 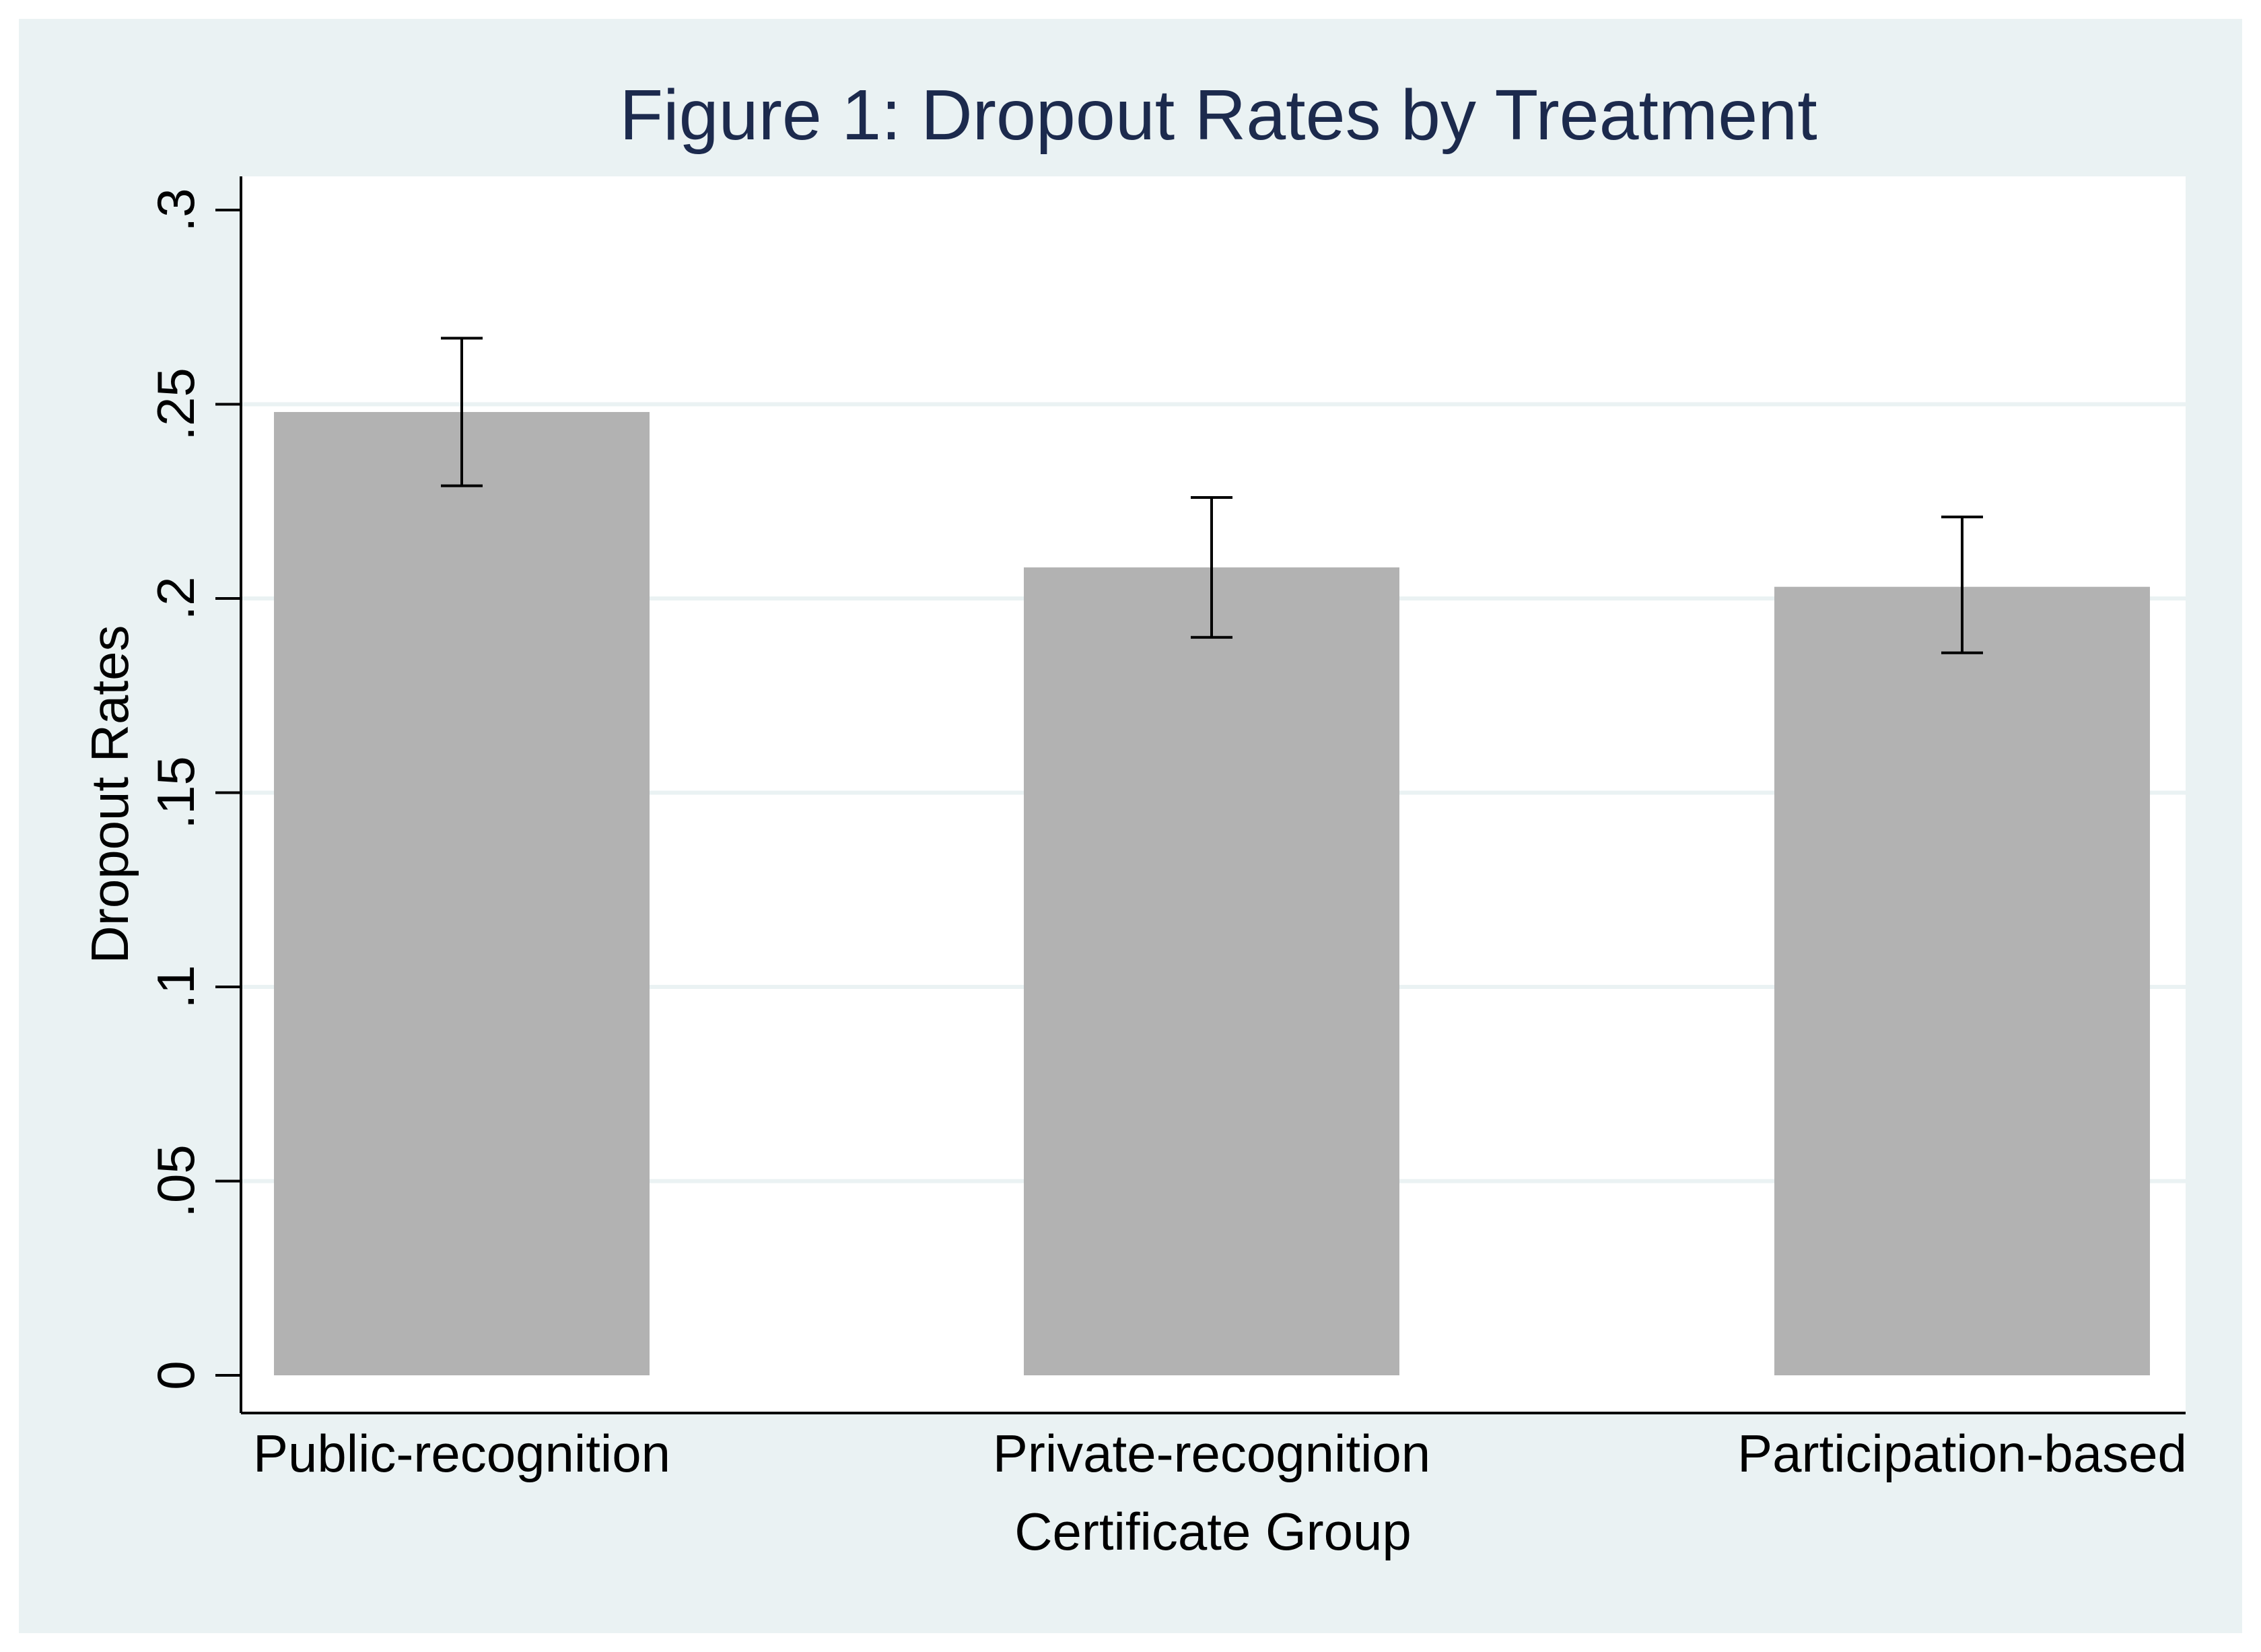 What do you see at coordinates (175, 986) in the screenshot?
I see `y-tick-label-2: .1` at bounding box center [175, 986].